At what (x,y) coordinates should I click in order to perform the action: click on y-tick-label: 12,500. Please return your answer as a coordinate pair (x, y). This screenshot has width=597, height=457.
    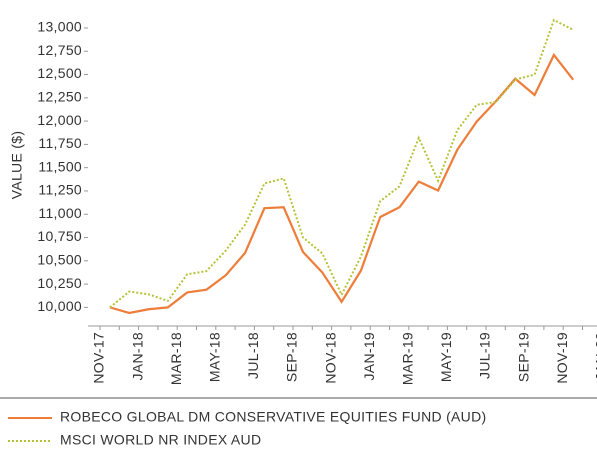
    Looking at the image, I should click on (59, 73).